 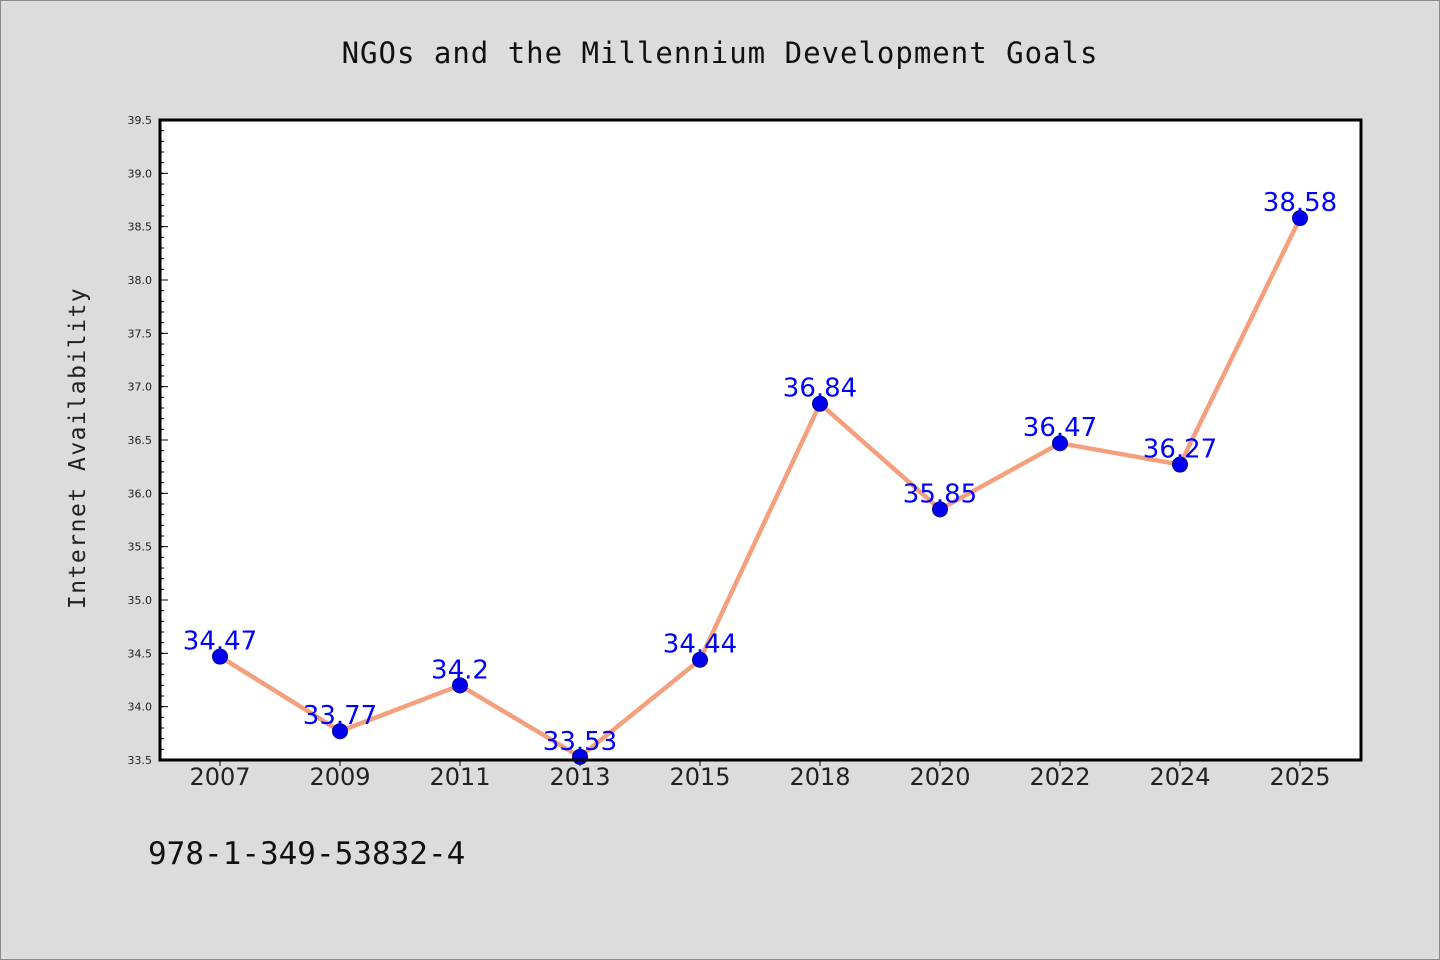 I want to click on x-tick-label: 2020, so click(x=939, y=777).